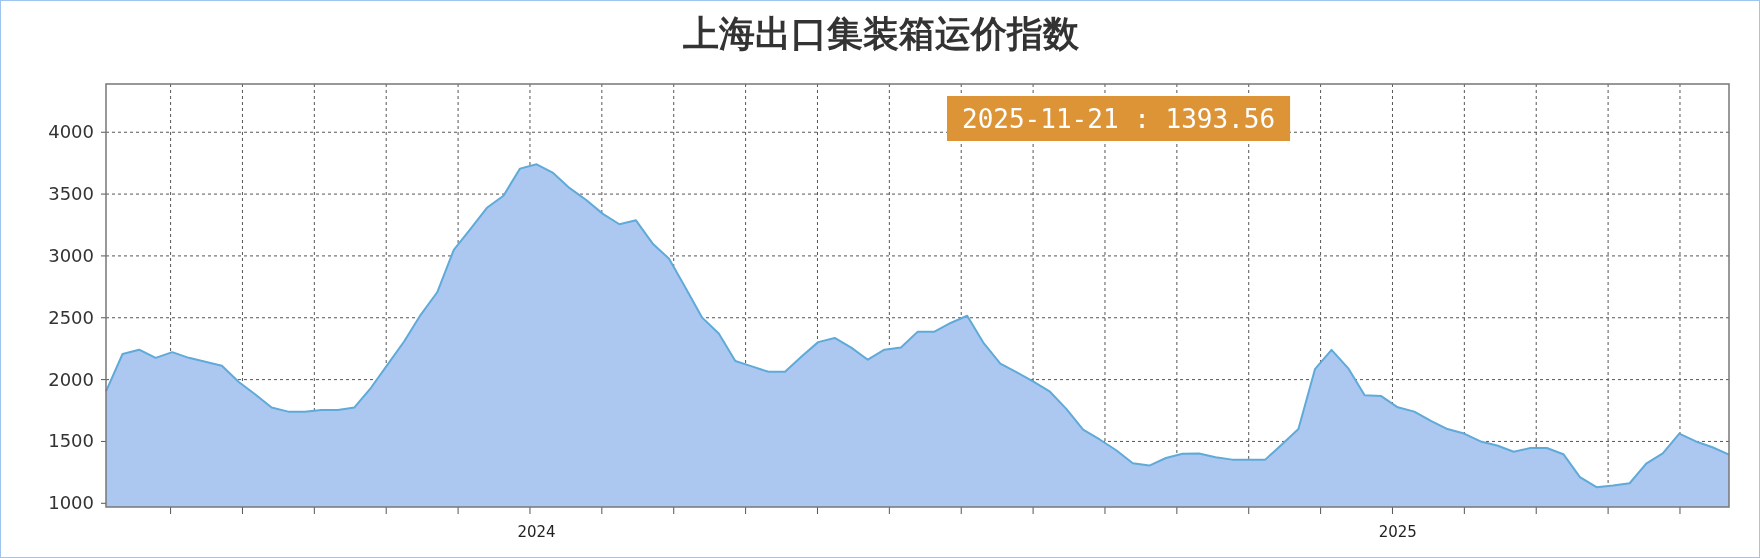  What do you see at coordinates (1397, 532) in the screenshot?
I see `x-tick-label: 2025` at bounding box center [1397, 532].